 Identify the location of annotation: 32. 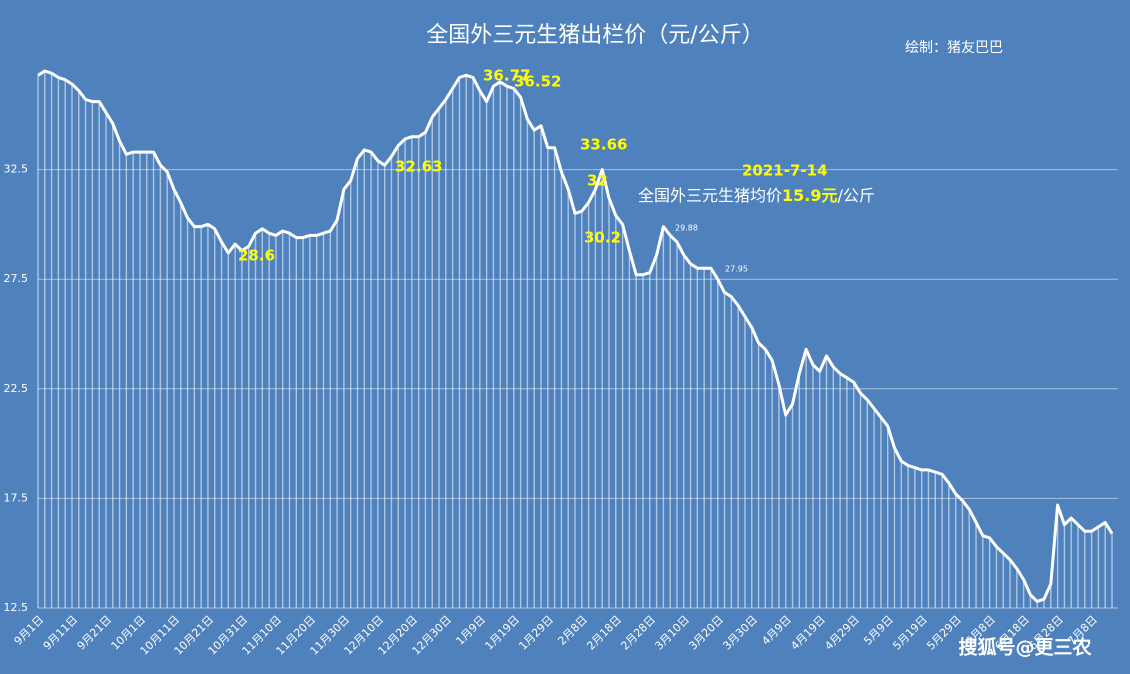
(597, 181).